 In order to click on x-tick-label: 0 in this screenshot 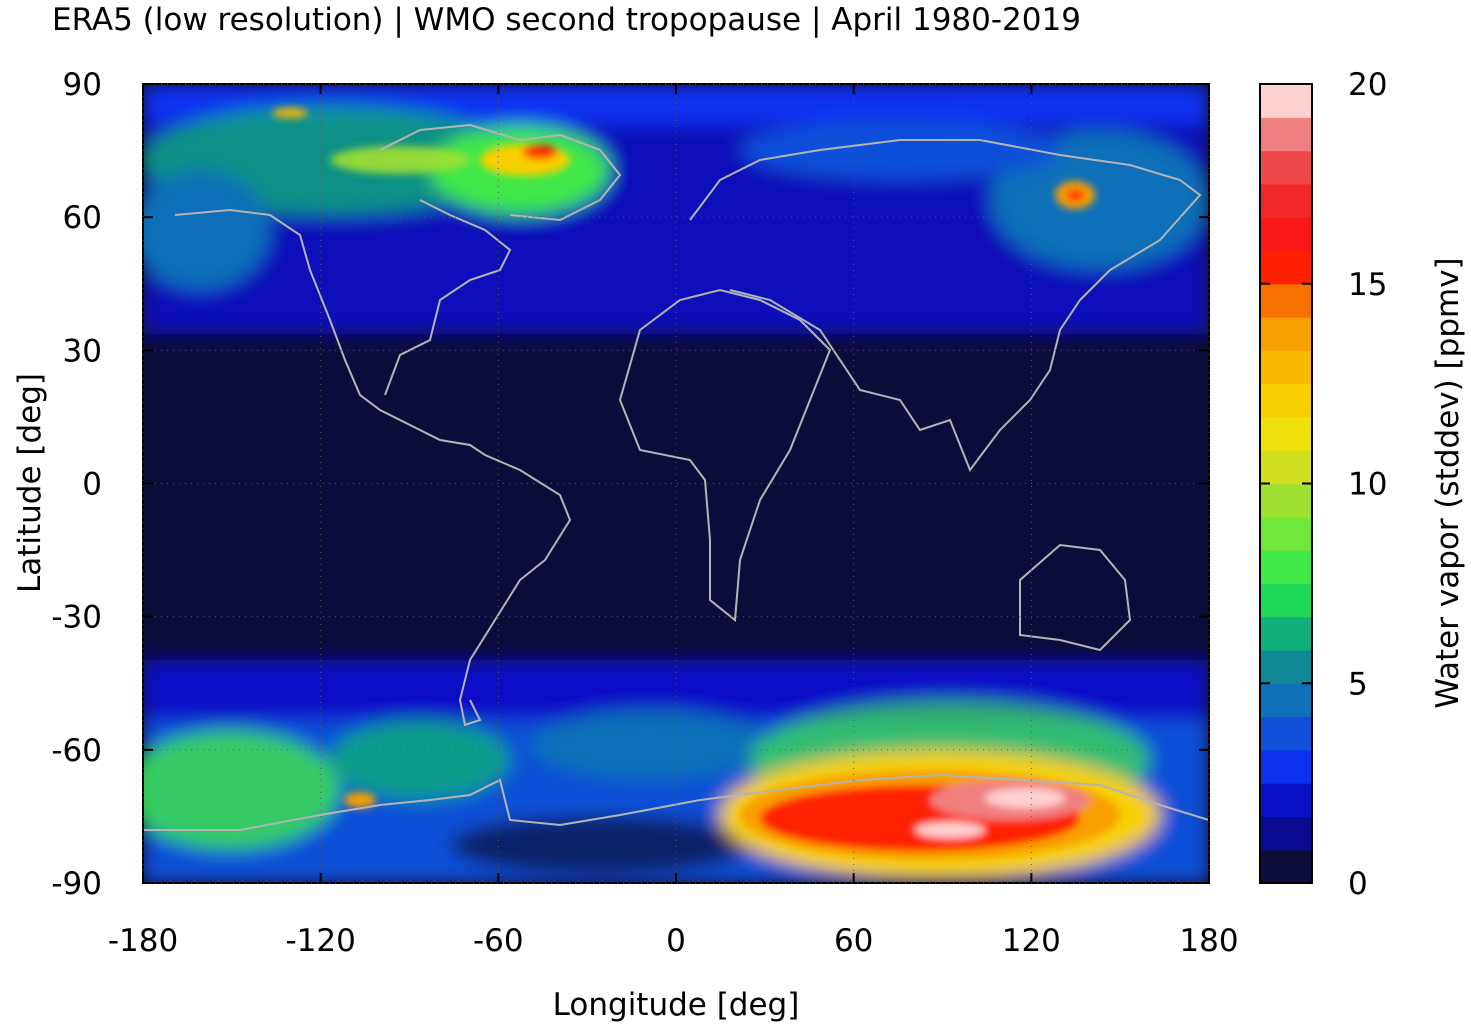, I will do `click(676, 941)`.